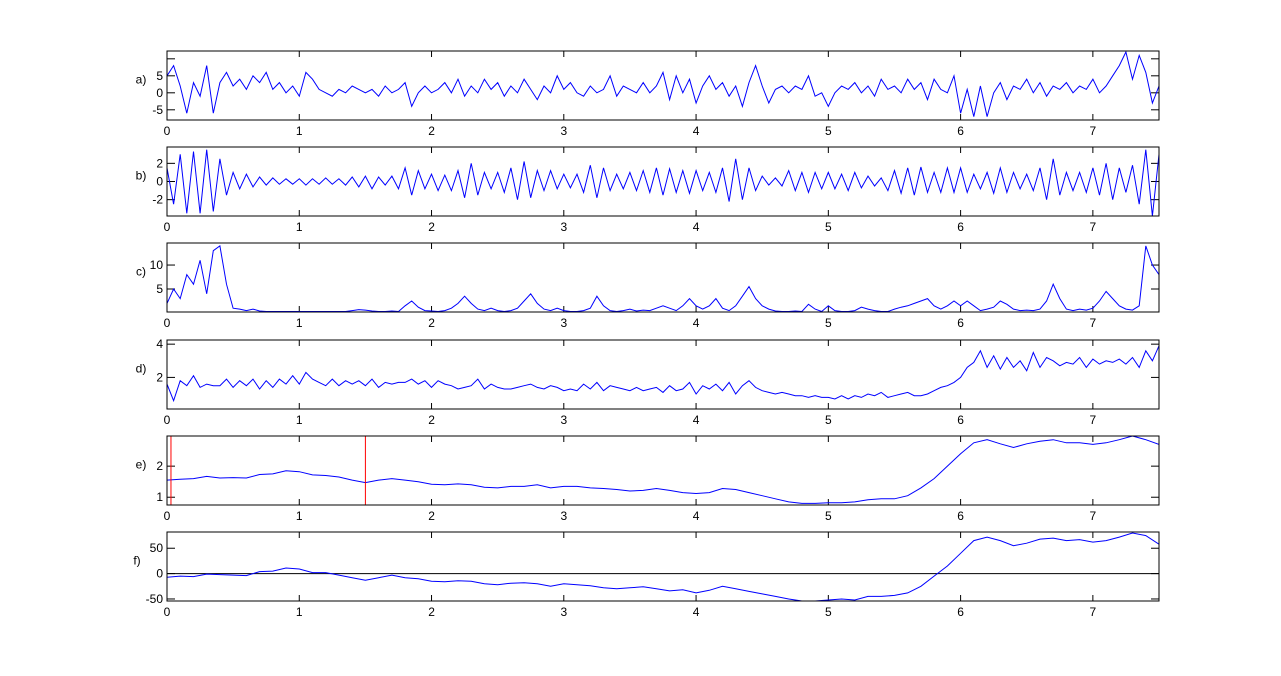 The image size is (1281, 676). Describe the element at coordinates (141, 369) in the screenshot. I see `y-axis-label: d)` at that location.